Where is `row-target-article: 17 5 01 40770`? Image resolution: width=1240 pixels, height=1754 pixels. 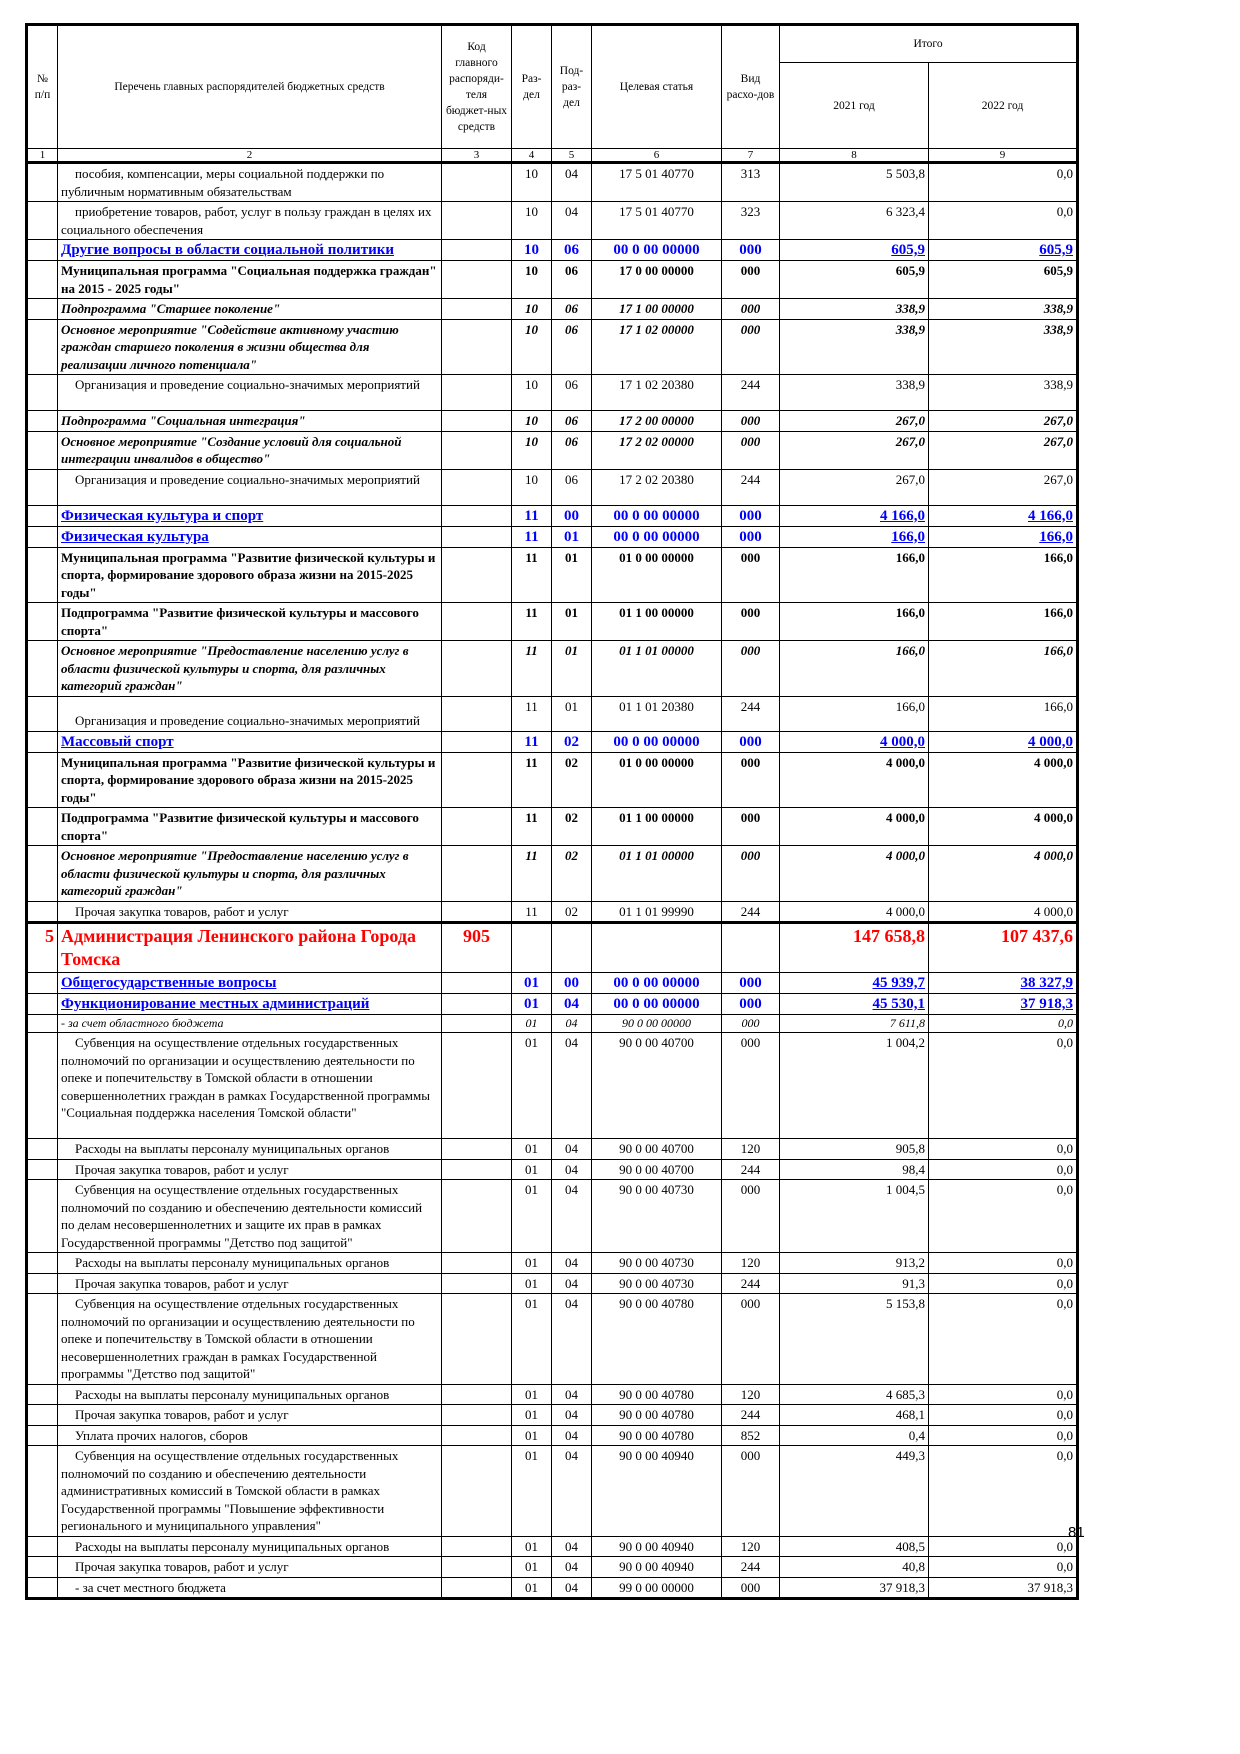
row-target-article: 17 5 01 40770 is located at coordinates (656, 182).